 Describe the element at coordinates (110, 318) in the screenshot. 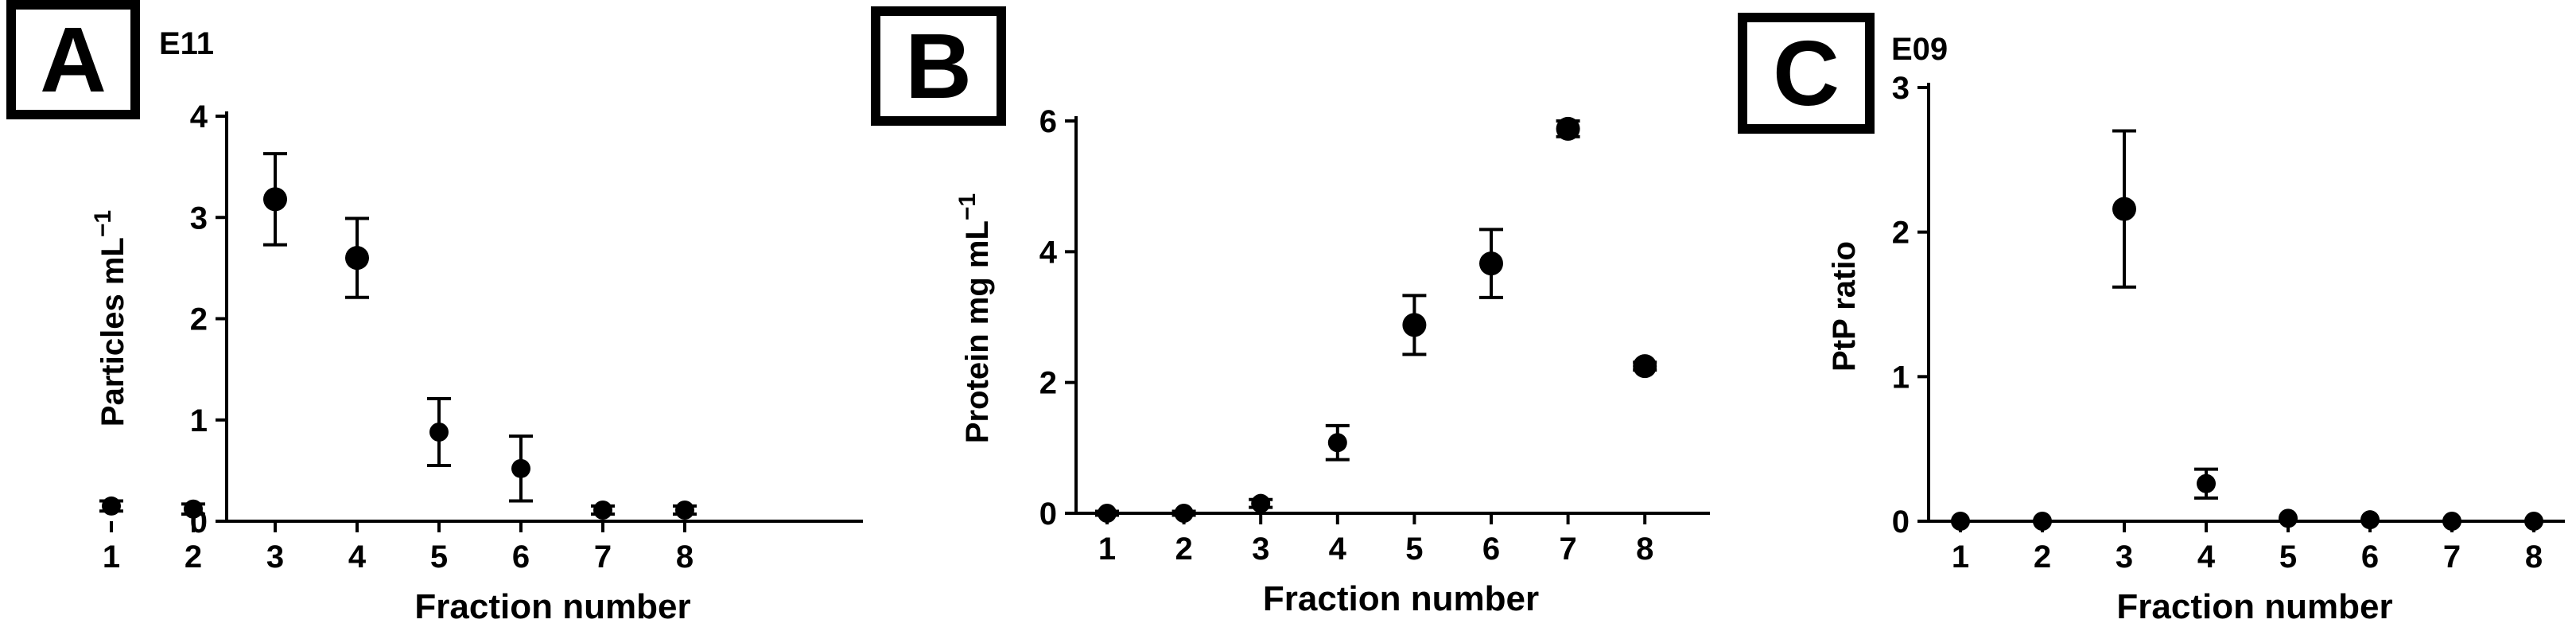

I see `y-axis-label: Particles mL−1` at that location.